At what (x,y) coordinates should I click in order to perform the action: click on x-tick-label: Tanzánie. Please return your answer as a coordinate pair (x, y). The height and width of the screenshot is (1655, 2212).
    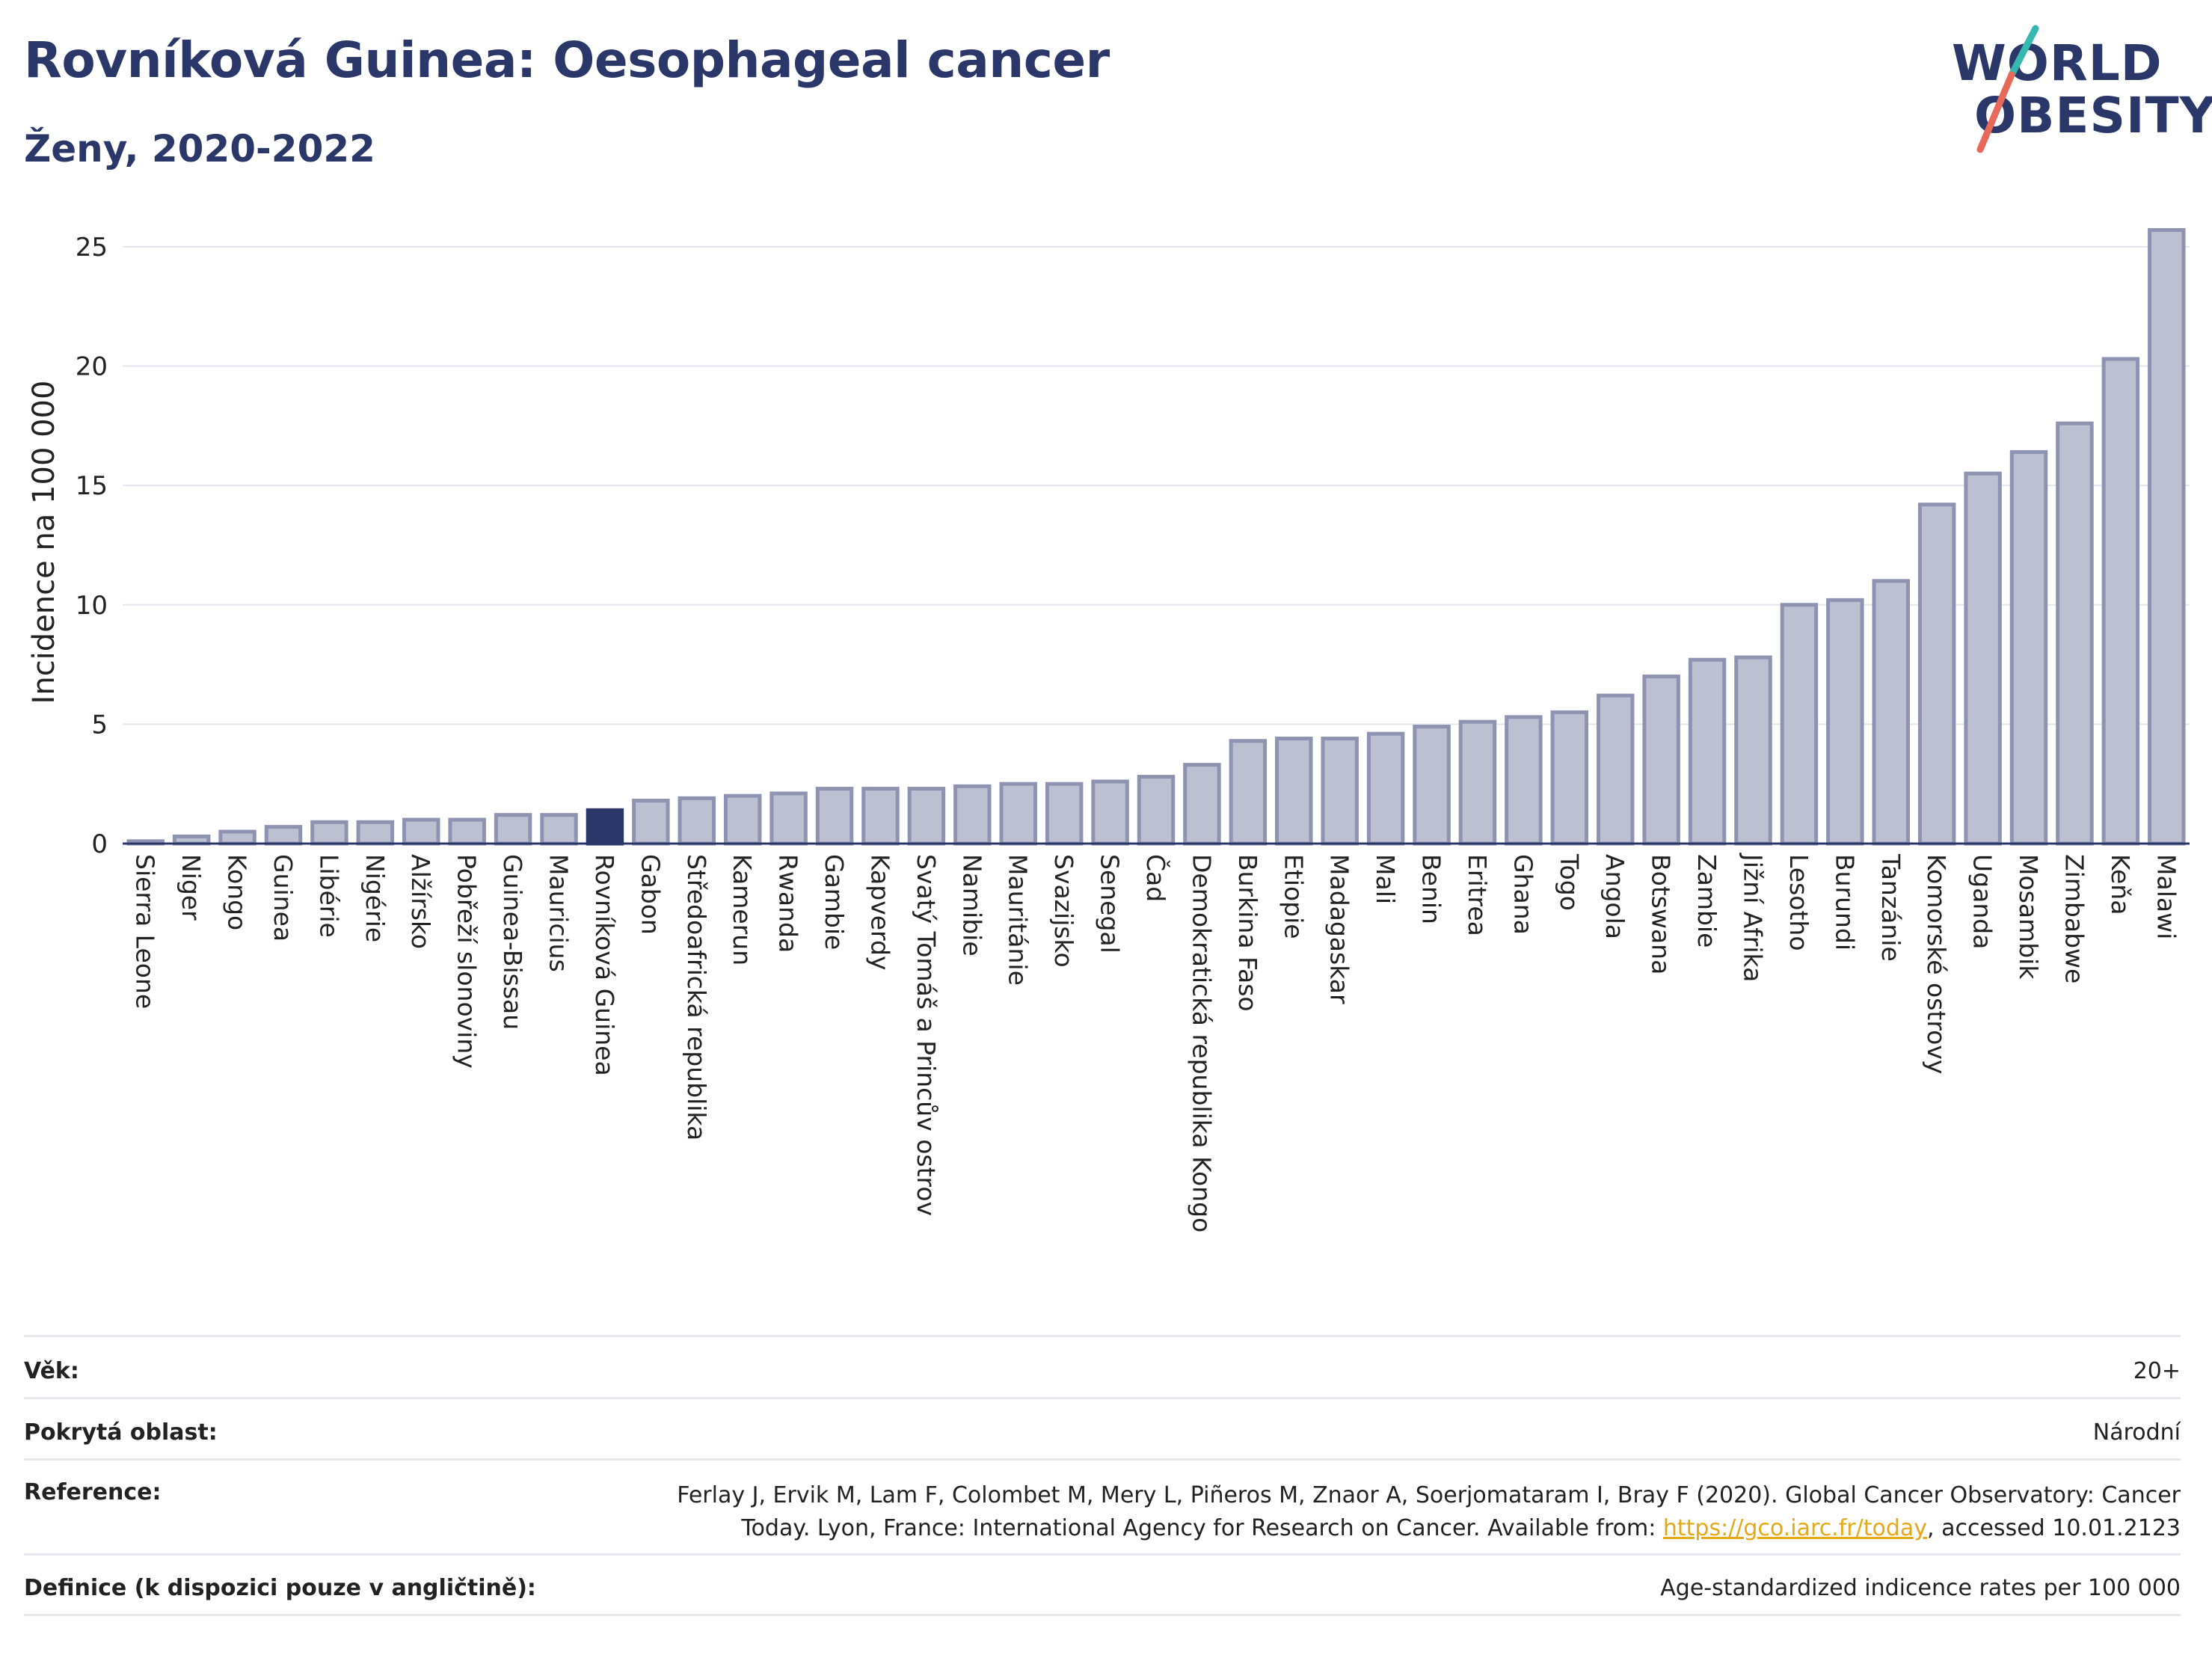
    Looking at the image, I should click on (1891, 907).